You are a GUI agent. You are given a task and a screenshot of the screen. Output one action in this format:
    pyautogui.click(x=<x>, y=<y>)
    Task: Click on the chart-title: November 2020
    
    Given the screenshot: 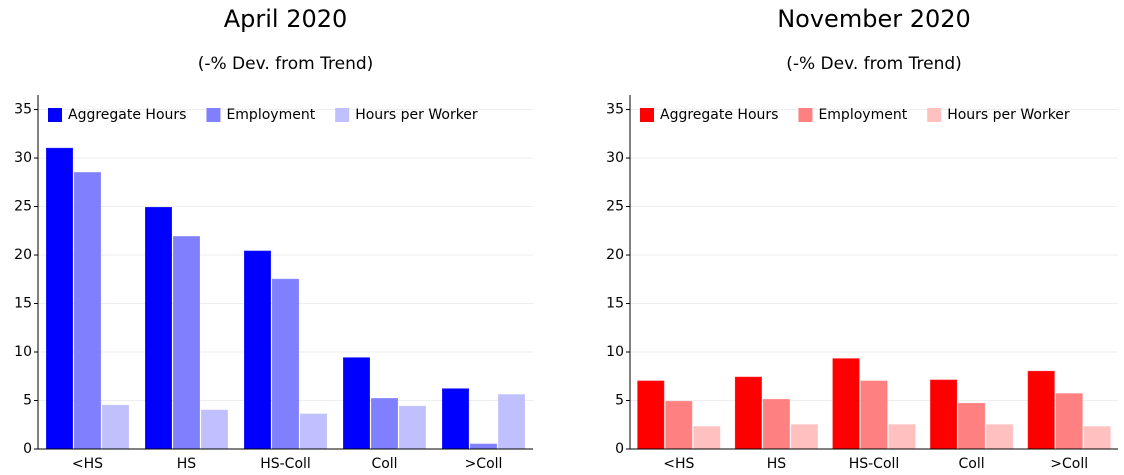 What is the action you would take?
    pyautogui.click(x=874, y=19)
    